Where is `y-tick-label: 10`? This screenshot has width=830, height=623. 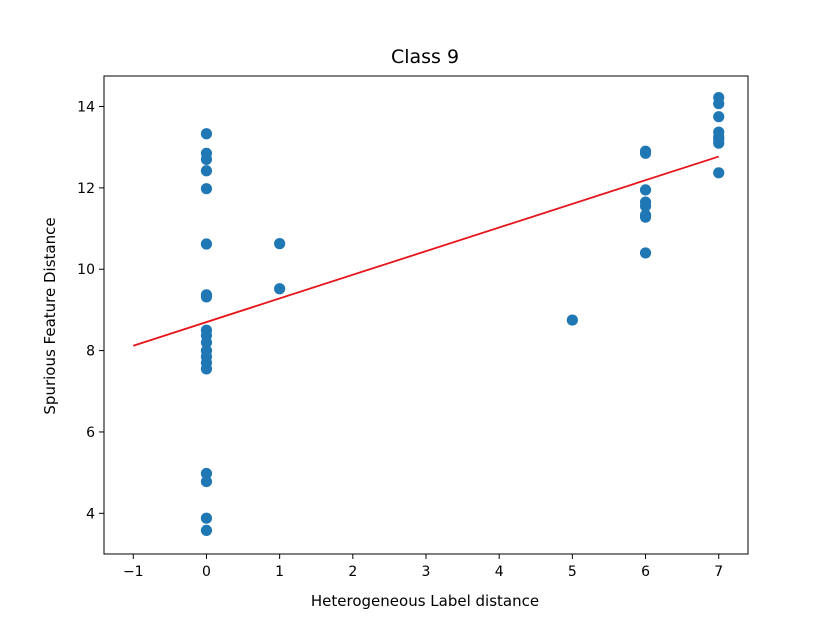 y-tick-label: 10 is located at coordinates (86, 270).